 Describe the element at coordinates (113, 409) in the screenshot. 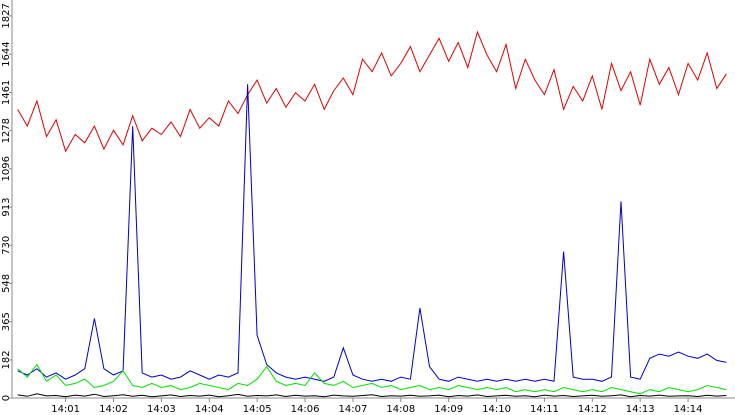

I see `x-tick-label: 14:02` at that location.